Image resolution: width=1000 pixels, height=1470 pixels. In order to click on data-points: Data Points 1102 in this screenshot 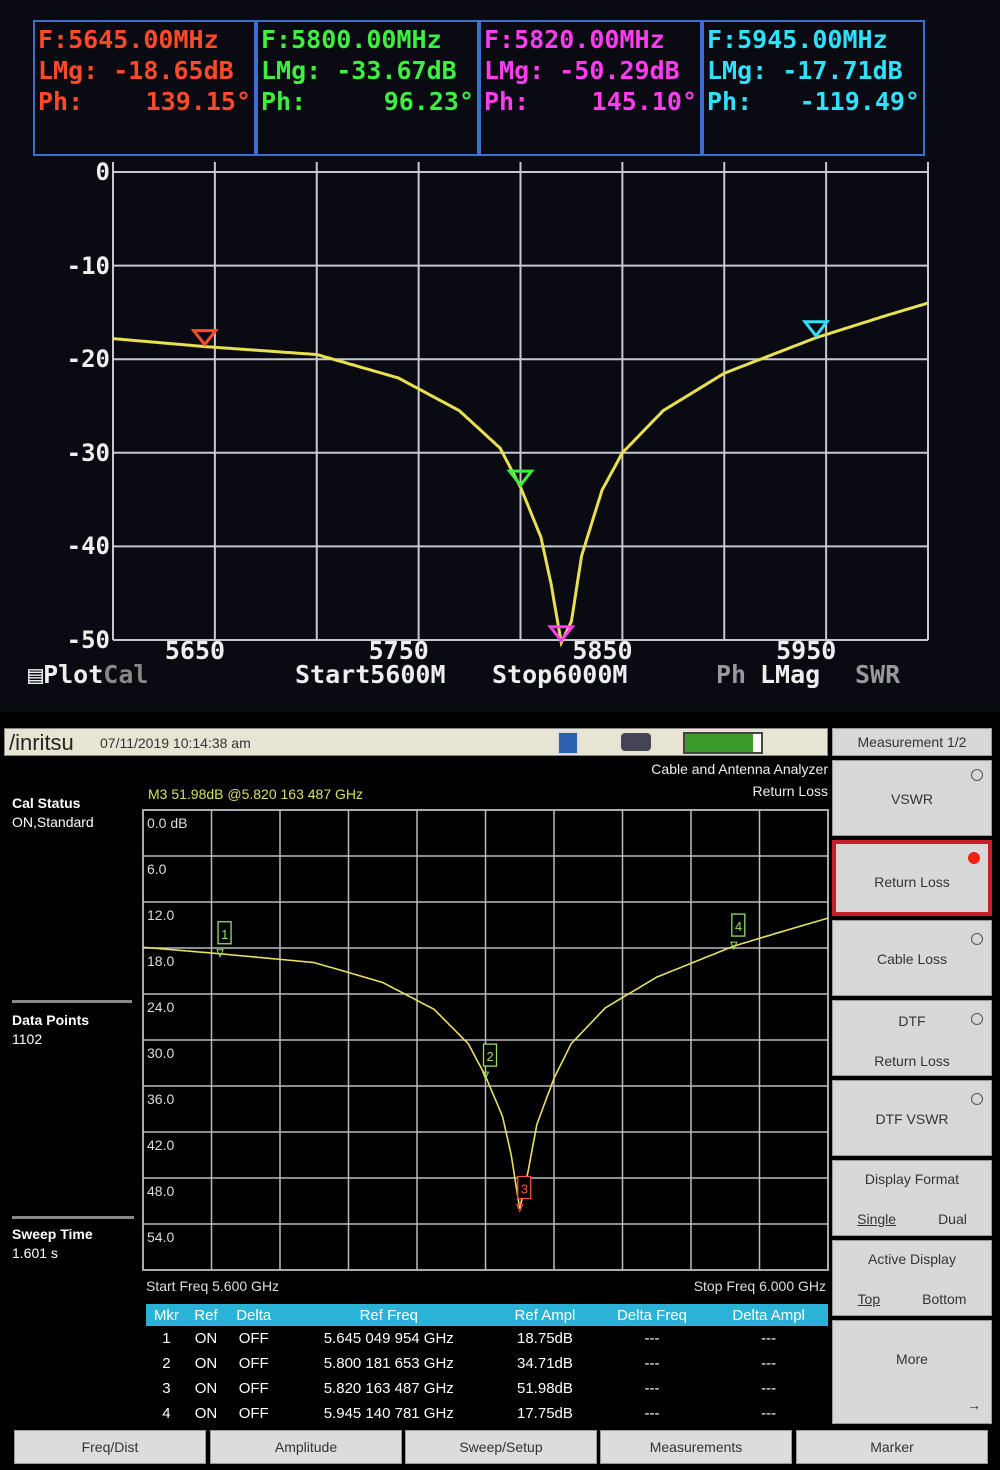, I will do `click(51, 1029)`.